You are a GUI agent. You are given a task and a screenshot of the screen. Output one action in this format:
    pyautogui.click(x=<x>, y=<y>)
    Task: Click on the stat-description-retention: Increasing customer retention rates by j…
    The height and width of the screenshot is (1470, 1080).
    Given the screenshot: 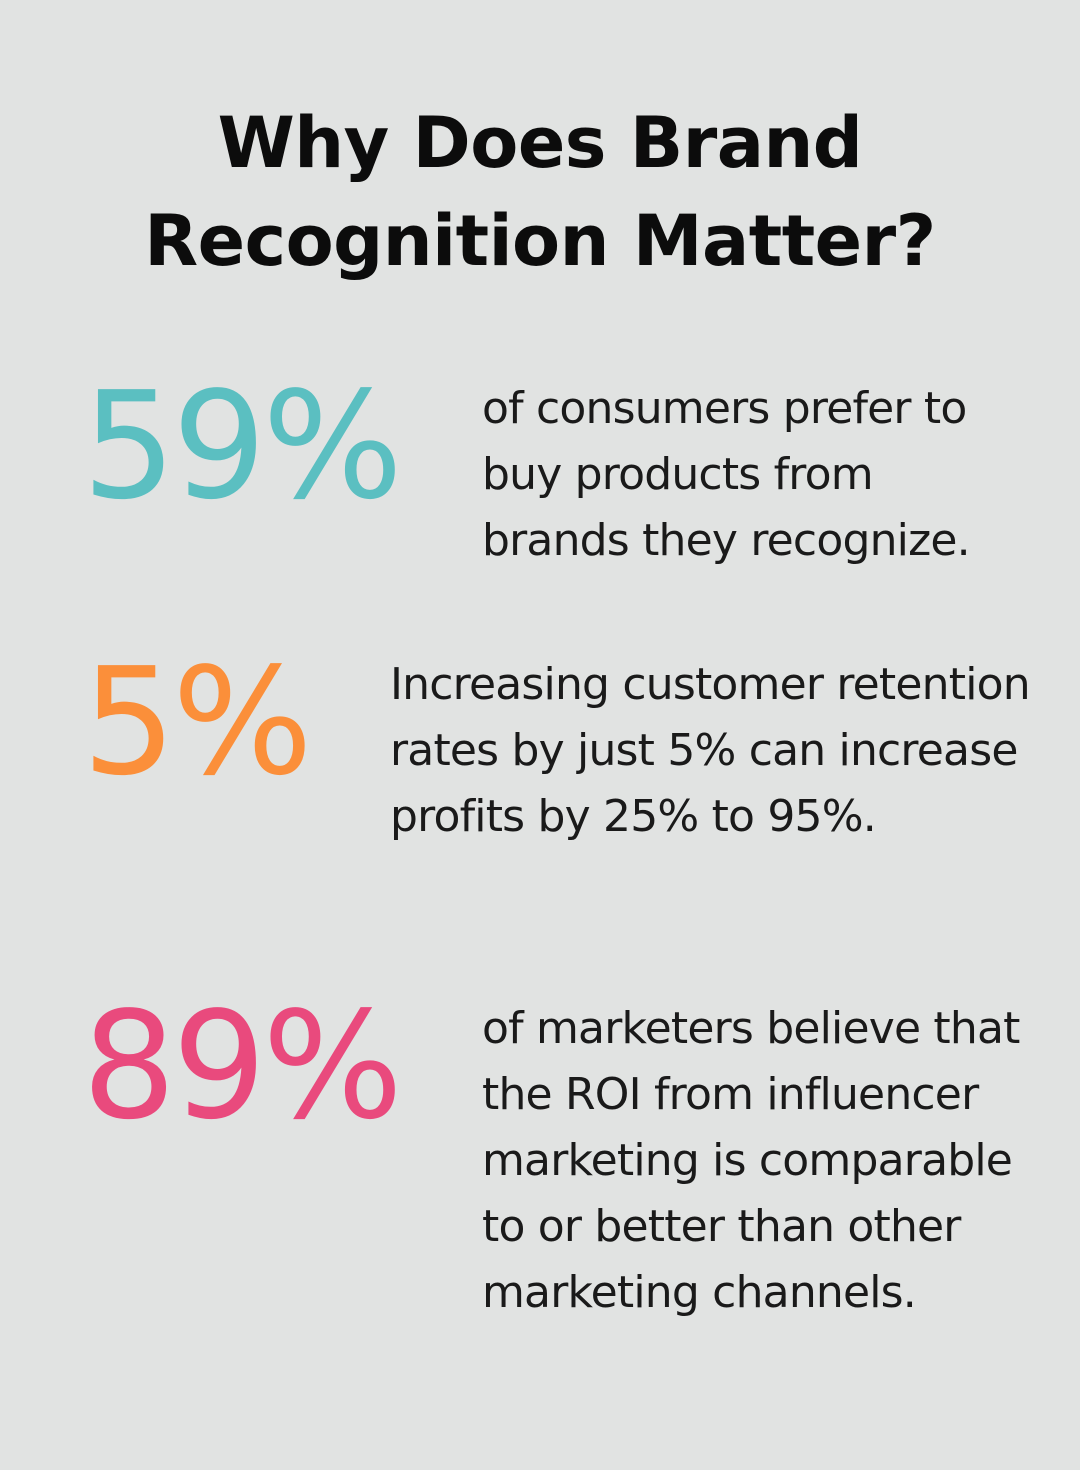 What is the action you would take?
    pyautogui.click(x=710, y=750)
    